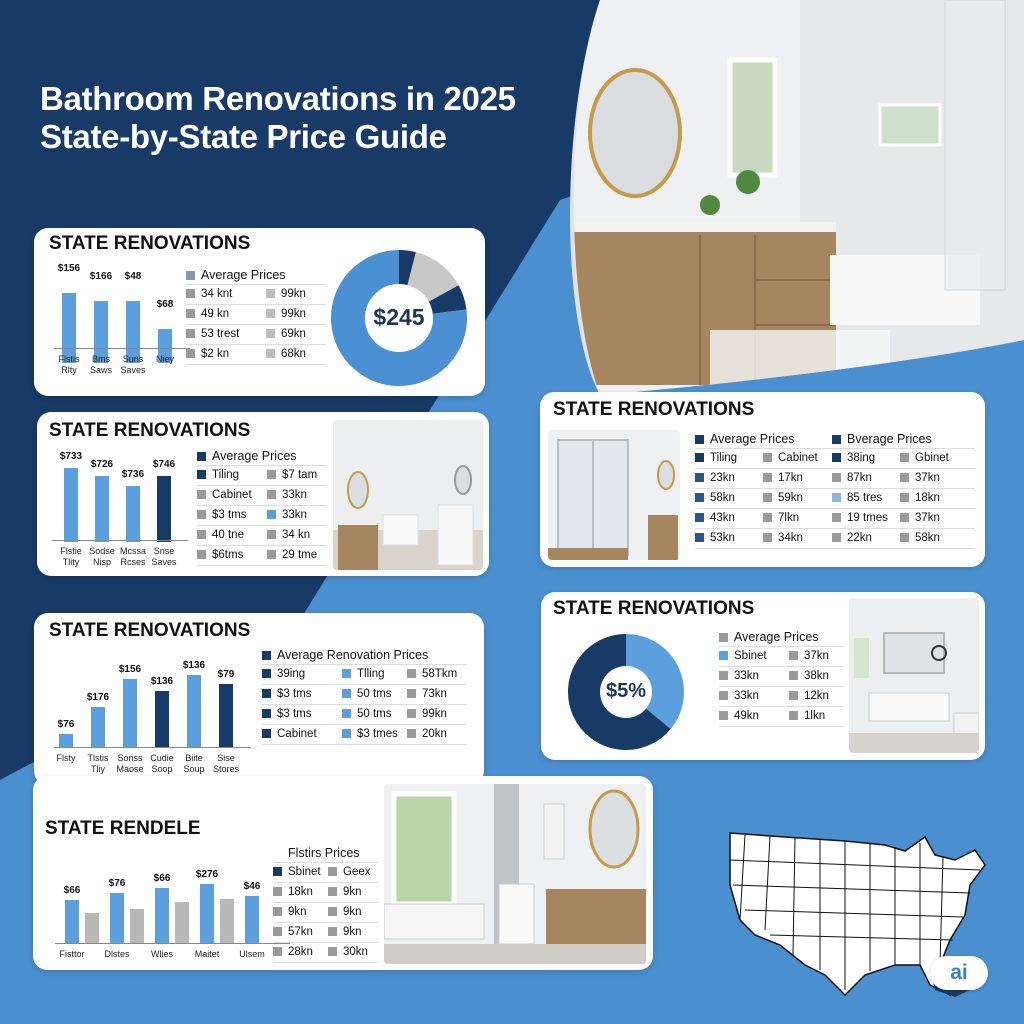 Image resolution: width=1024 pixels, height=1024 pixels. Describe the element at coordinates (92, 928) in the screenshot. I see `bar-secondary` at that location.